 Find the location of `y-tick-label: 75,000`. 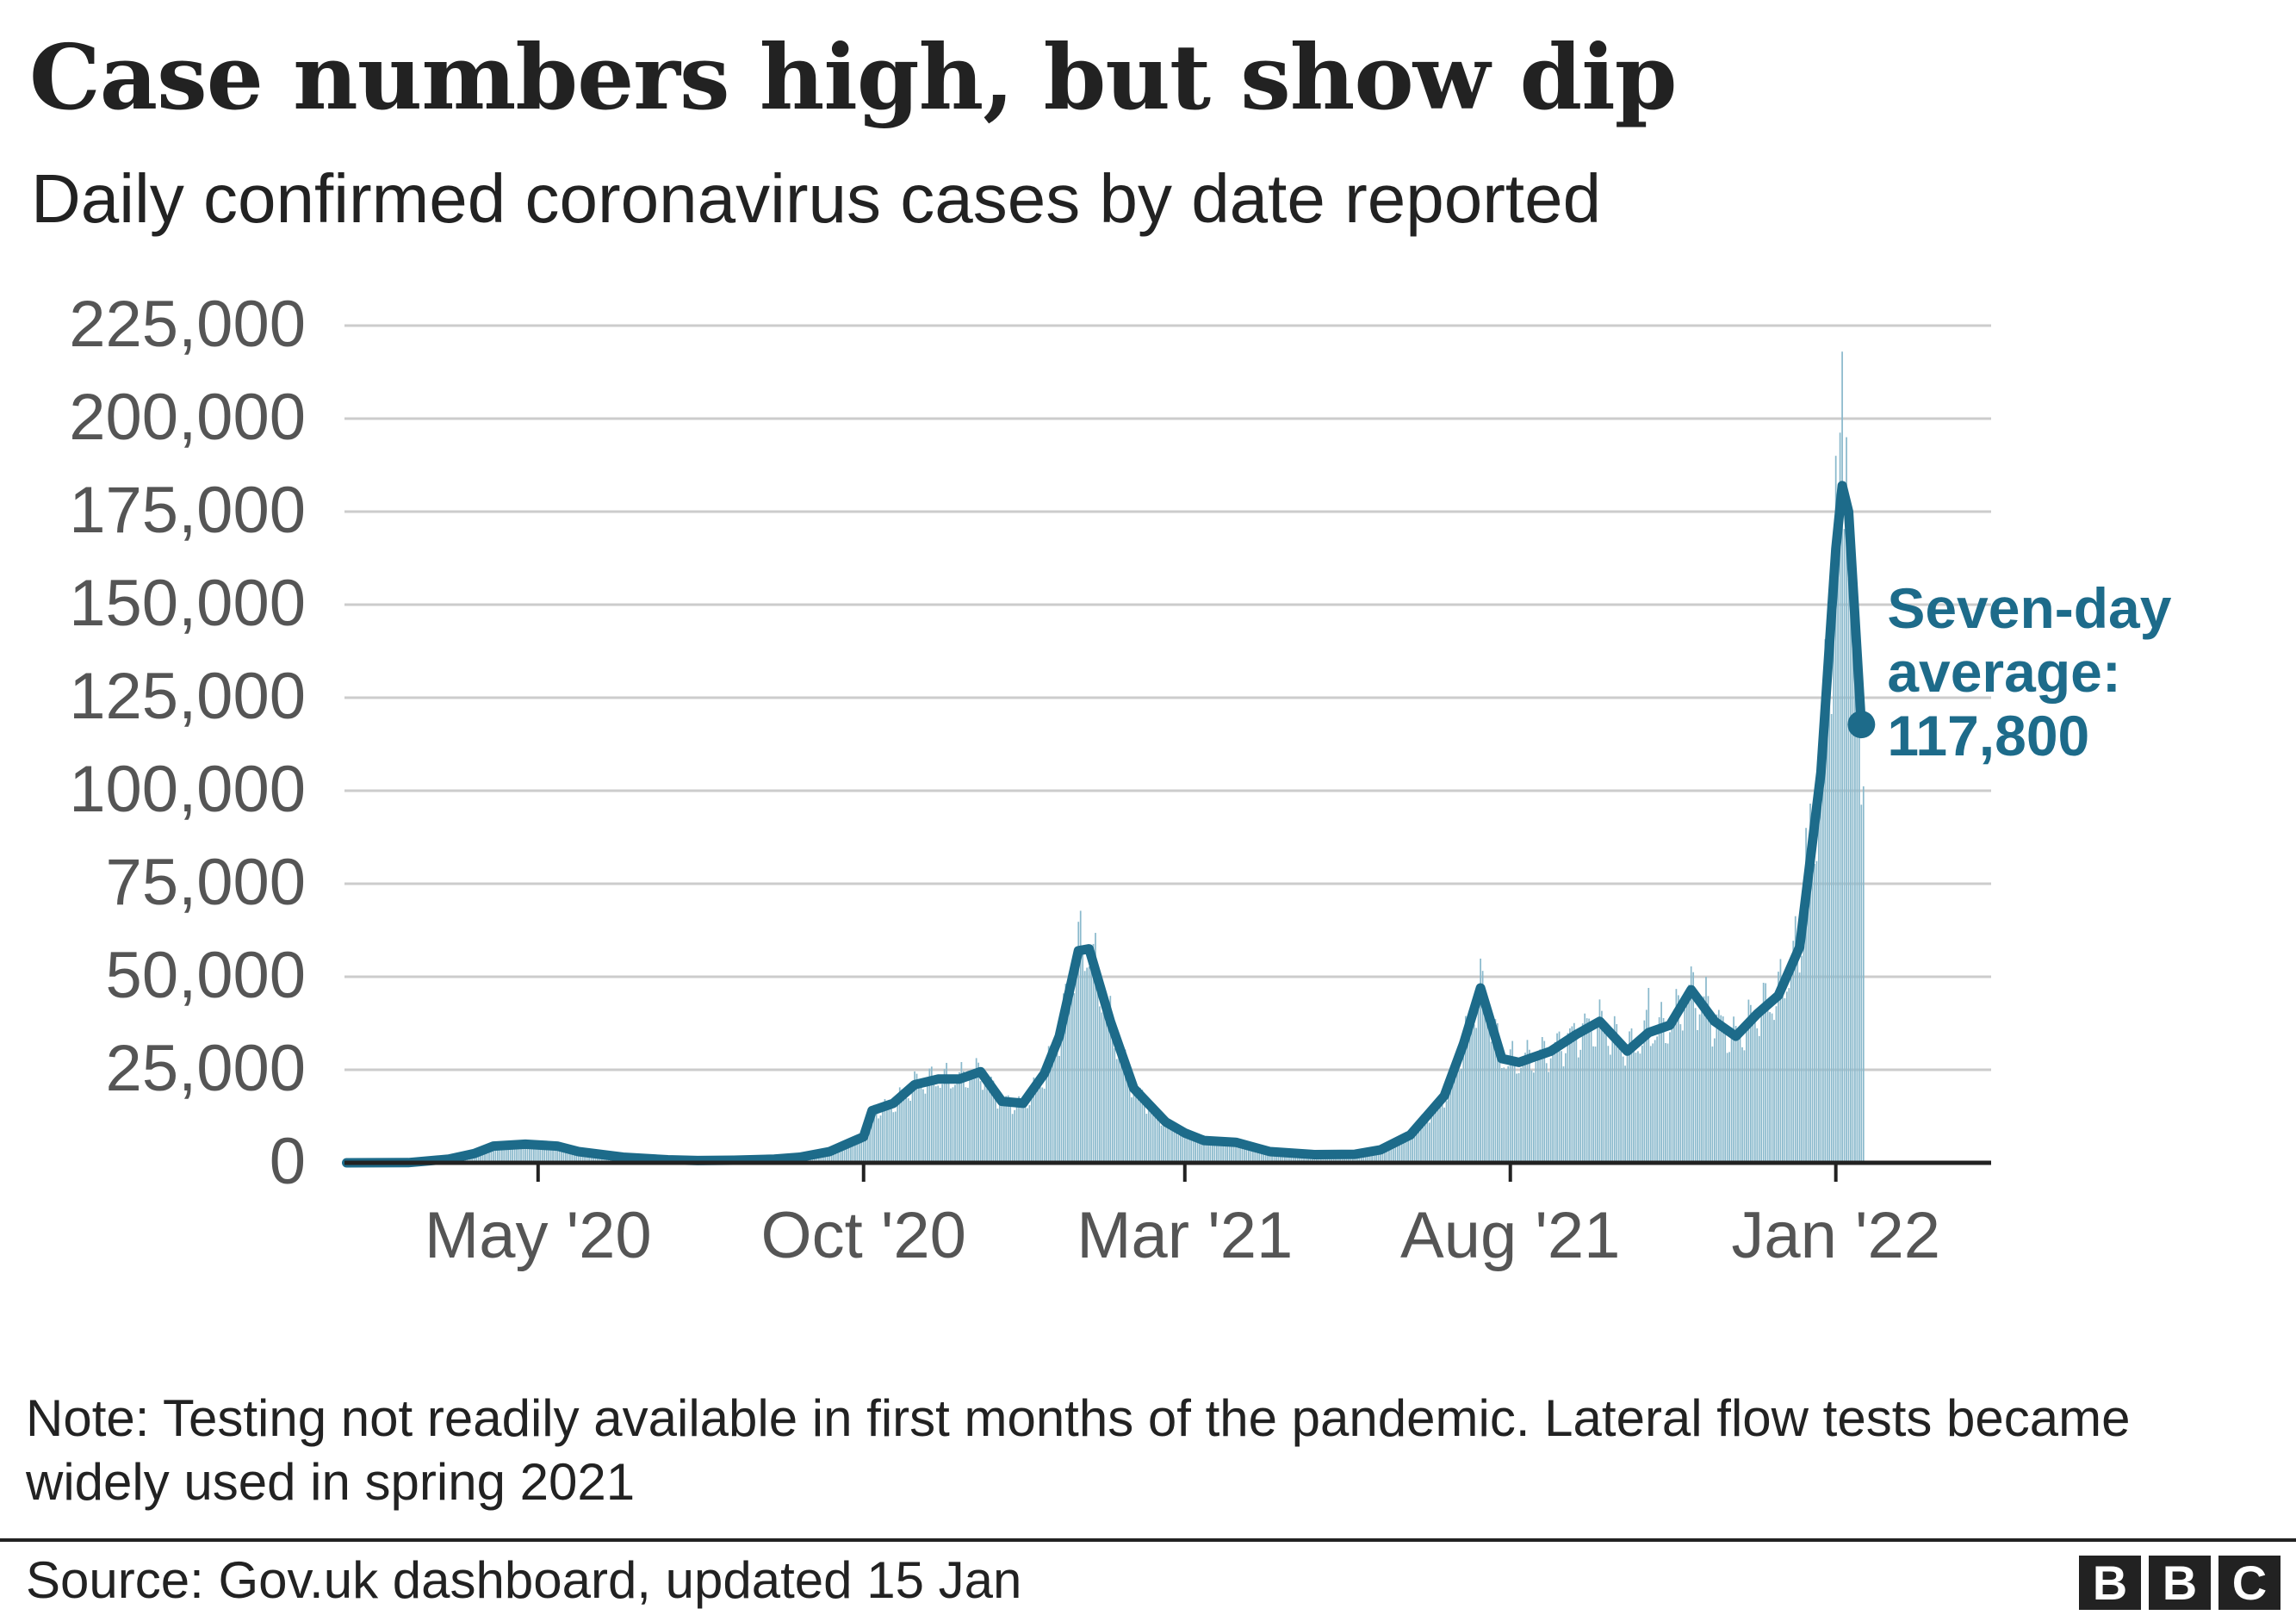

y-tick-label: 75,000 is located at coordinates (206, 883).